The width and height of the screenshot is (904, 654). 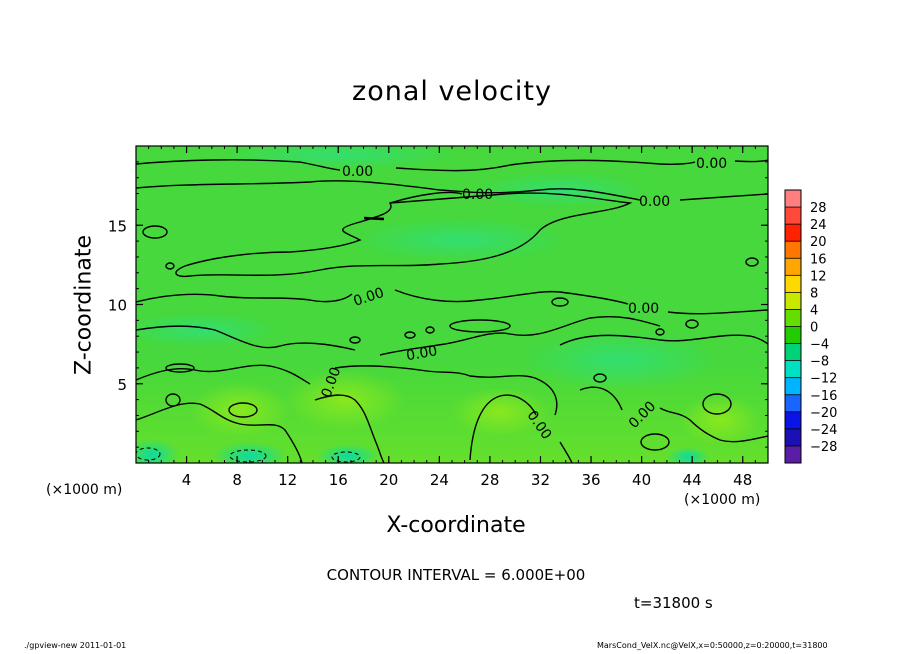 I want to click on x-tick-label: 44, so click(x=692, y=480).